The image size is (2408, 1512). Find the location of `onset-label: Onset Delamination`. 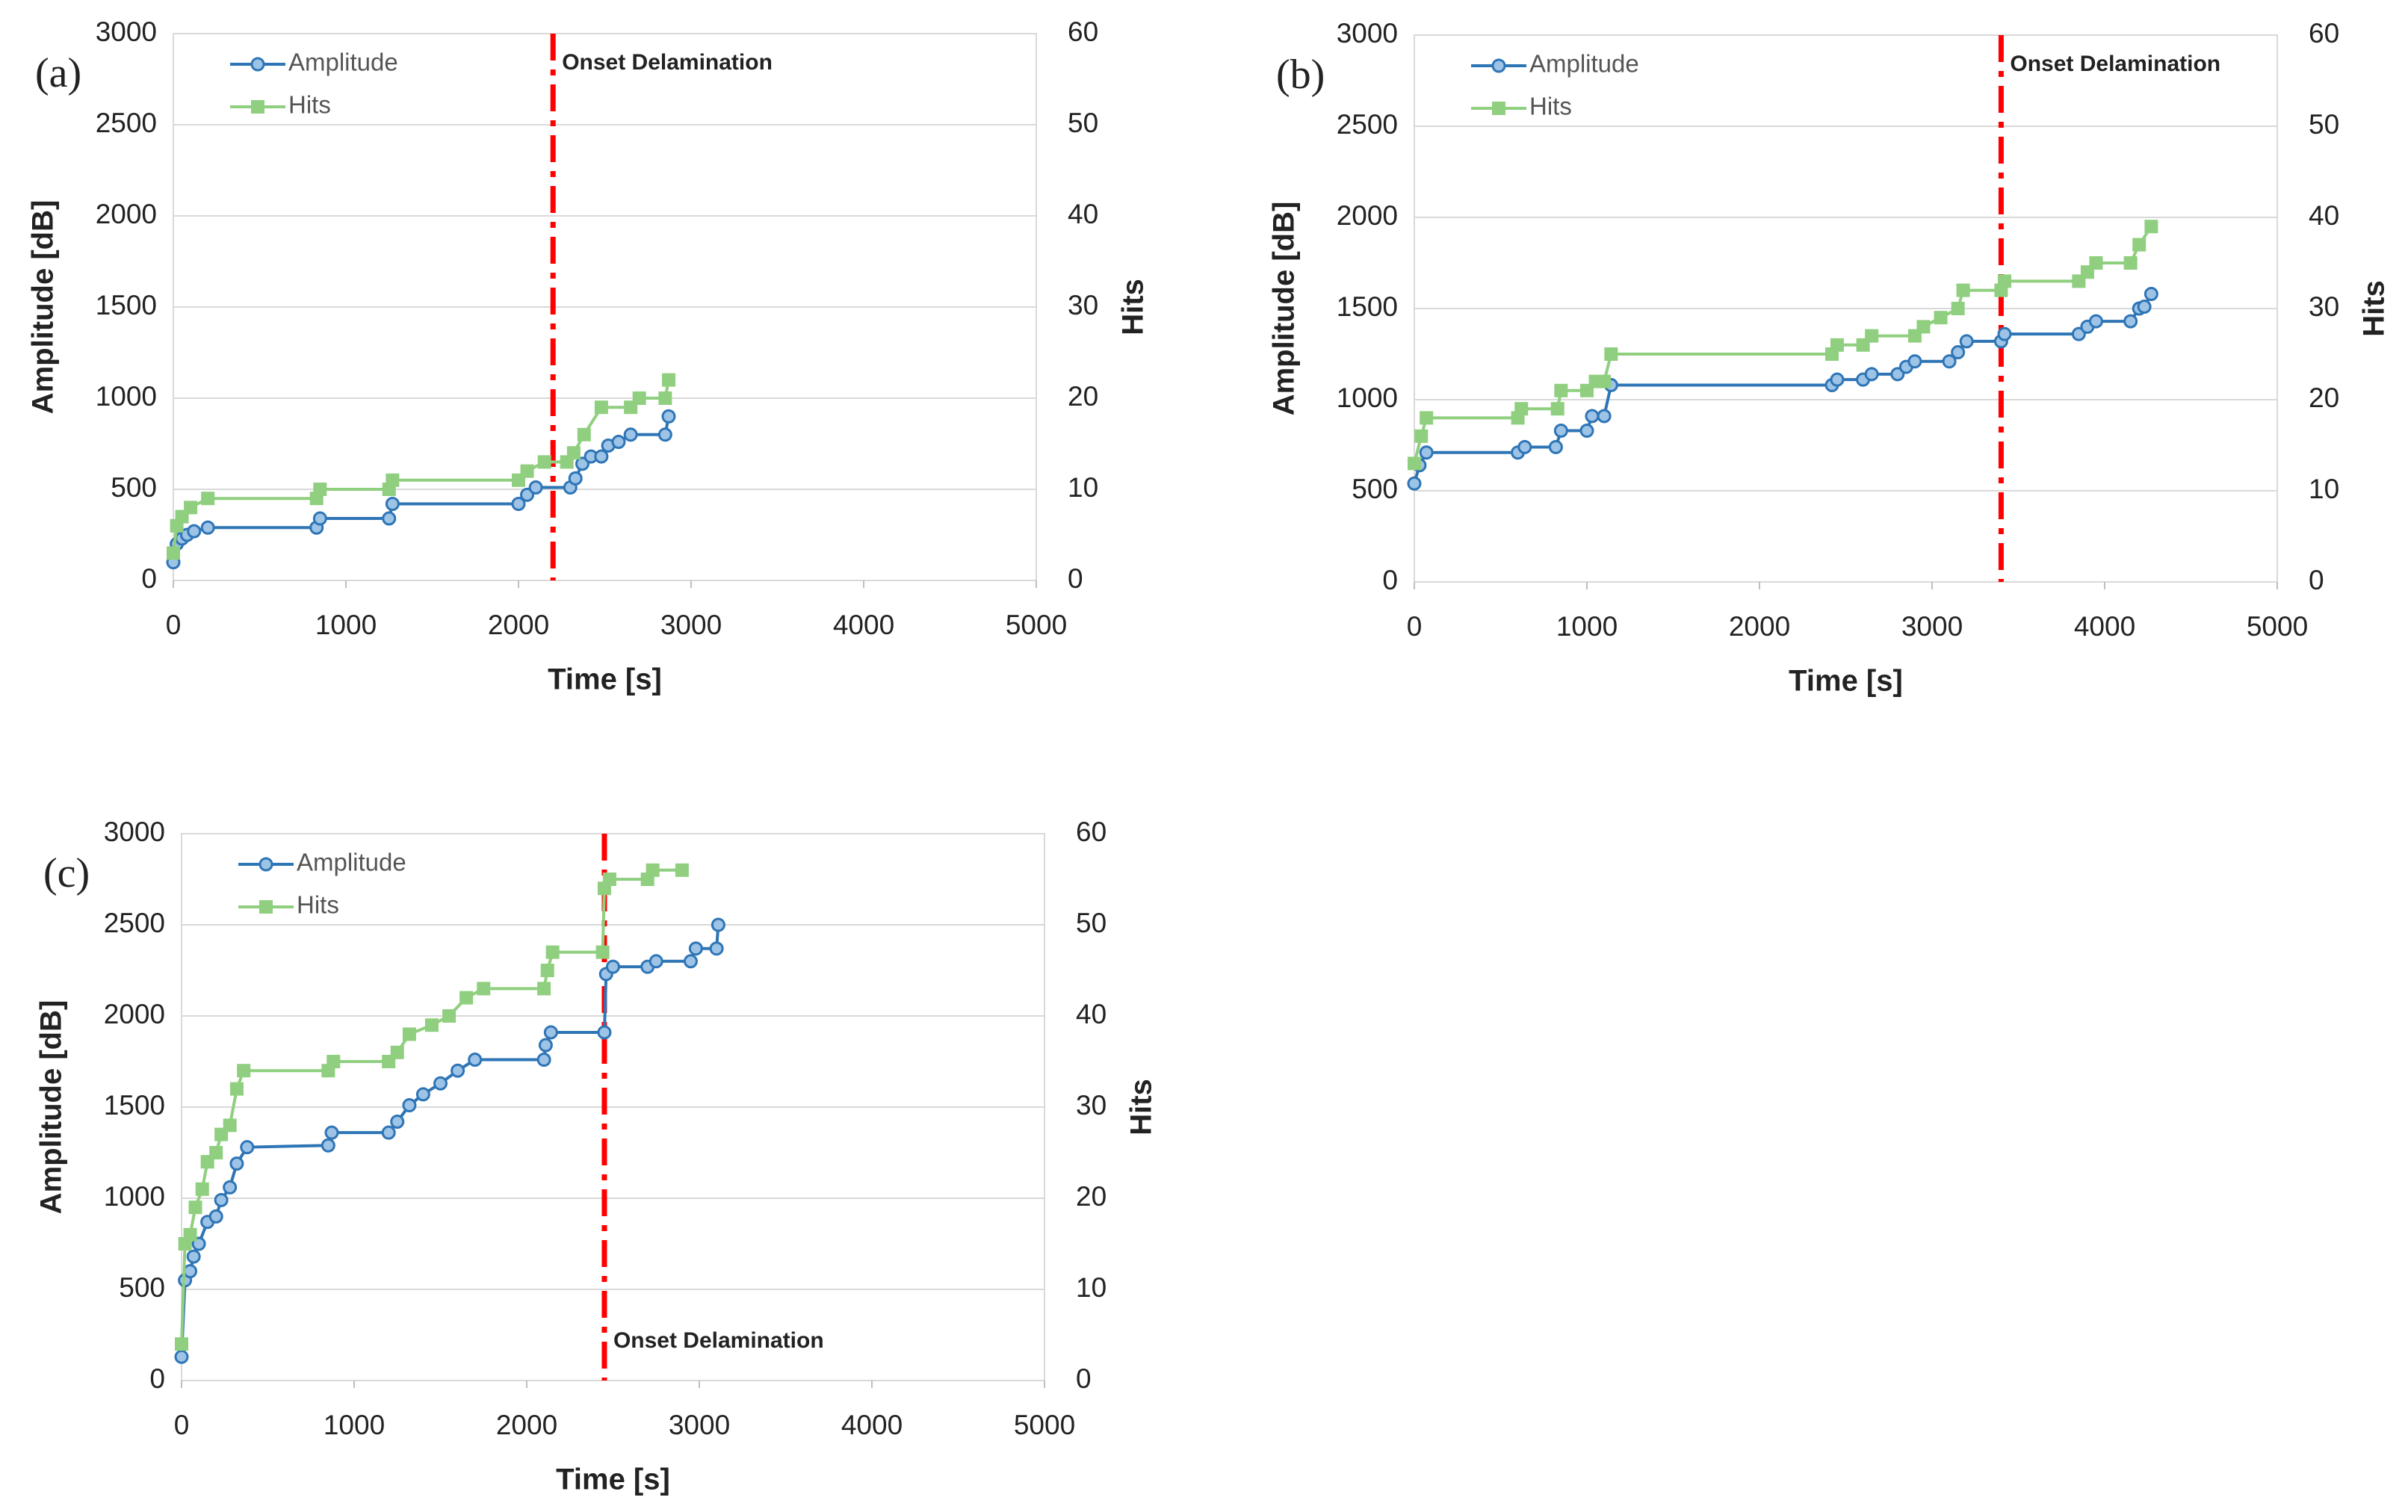

onset-label: Onset Delamination is located at coordinates (719, 1340).